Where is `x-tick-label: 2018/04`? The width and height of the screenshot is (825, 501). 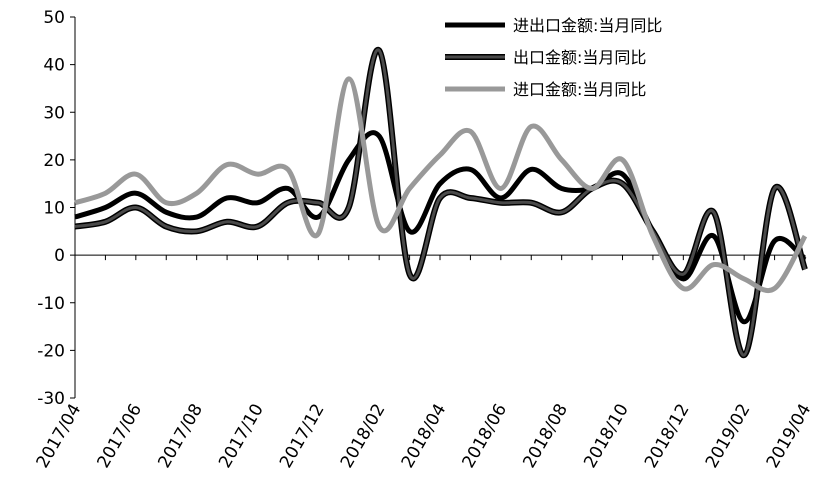
x-tick-label: 2018/04 is located at coordinates (424, 436).